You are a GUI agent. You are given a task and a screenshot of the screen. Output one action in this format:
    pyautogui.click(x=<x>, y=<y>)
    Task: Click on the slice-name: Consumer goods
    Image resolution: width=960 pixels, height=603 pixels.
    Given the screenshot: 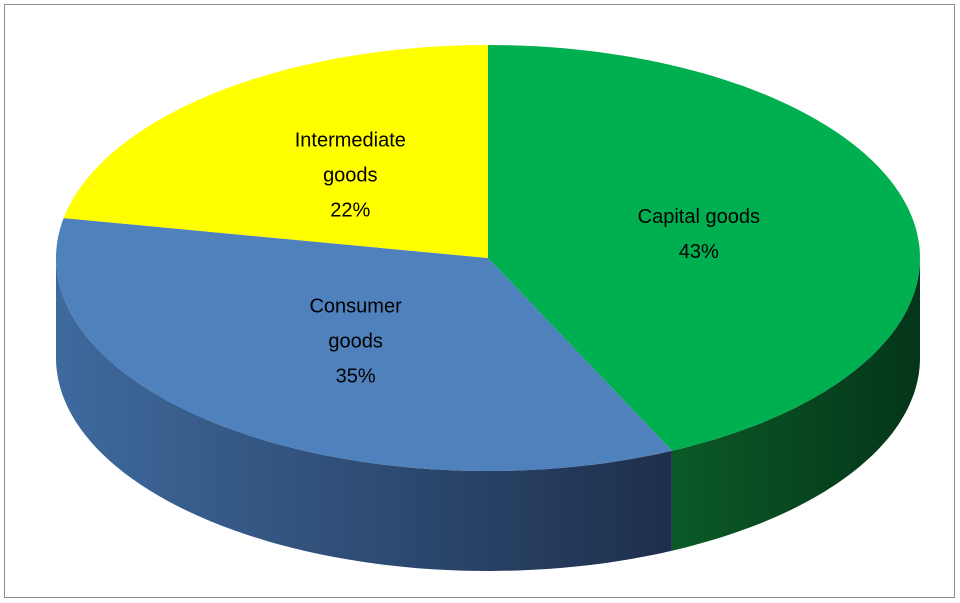 What is the action you would take?
    pyautogui.click(x=355, y=324)
    